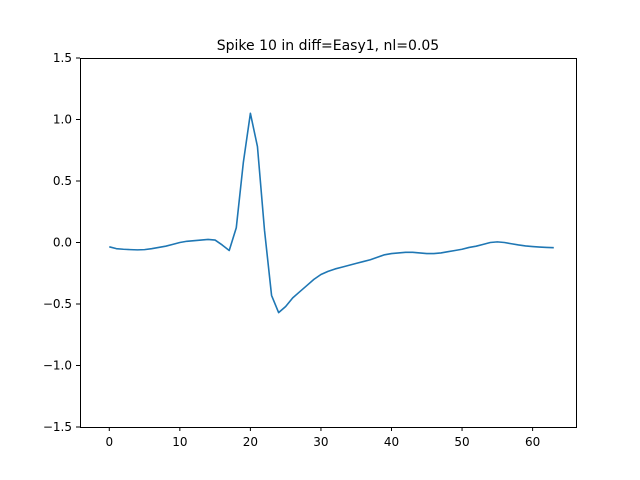  I want to click on y-tick-label: 1.0, so click(62, 120).